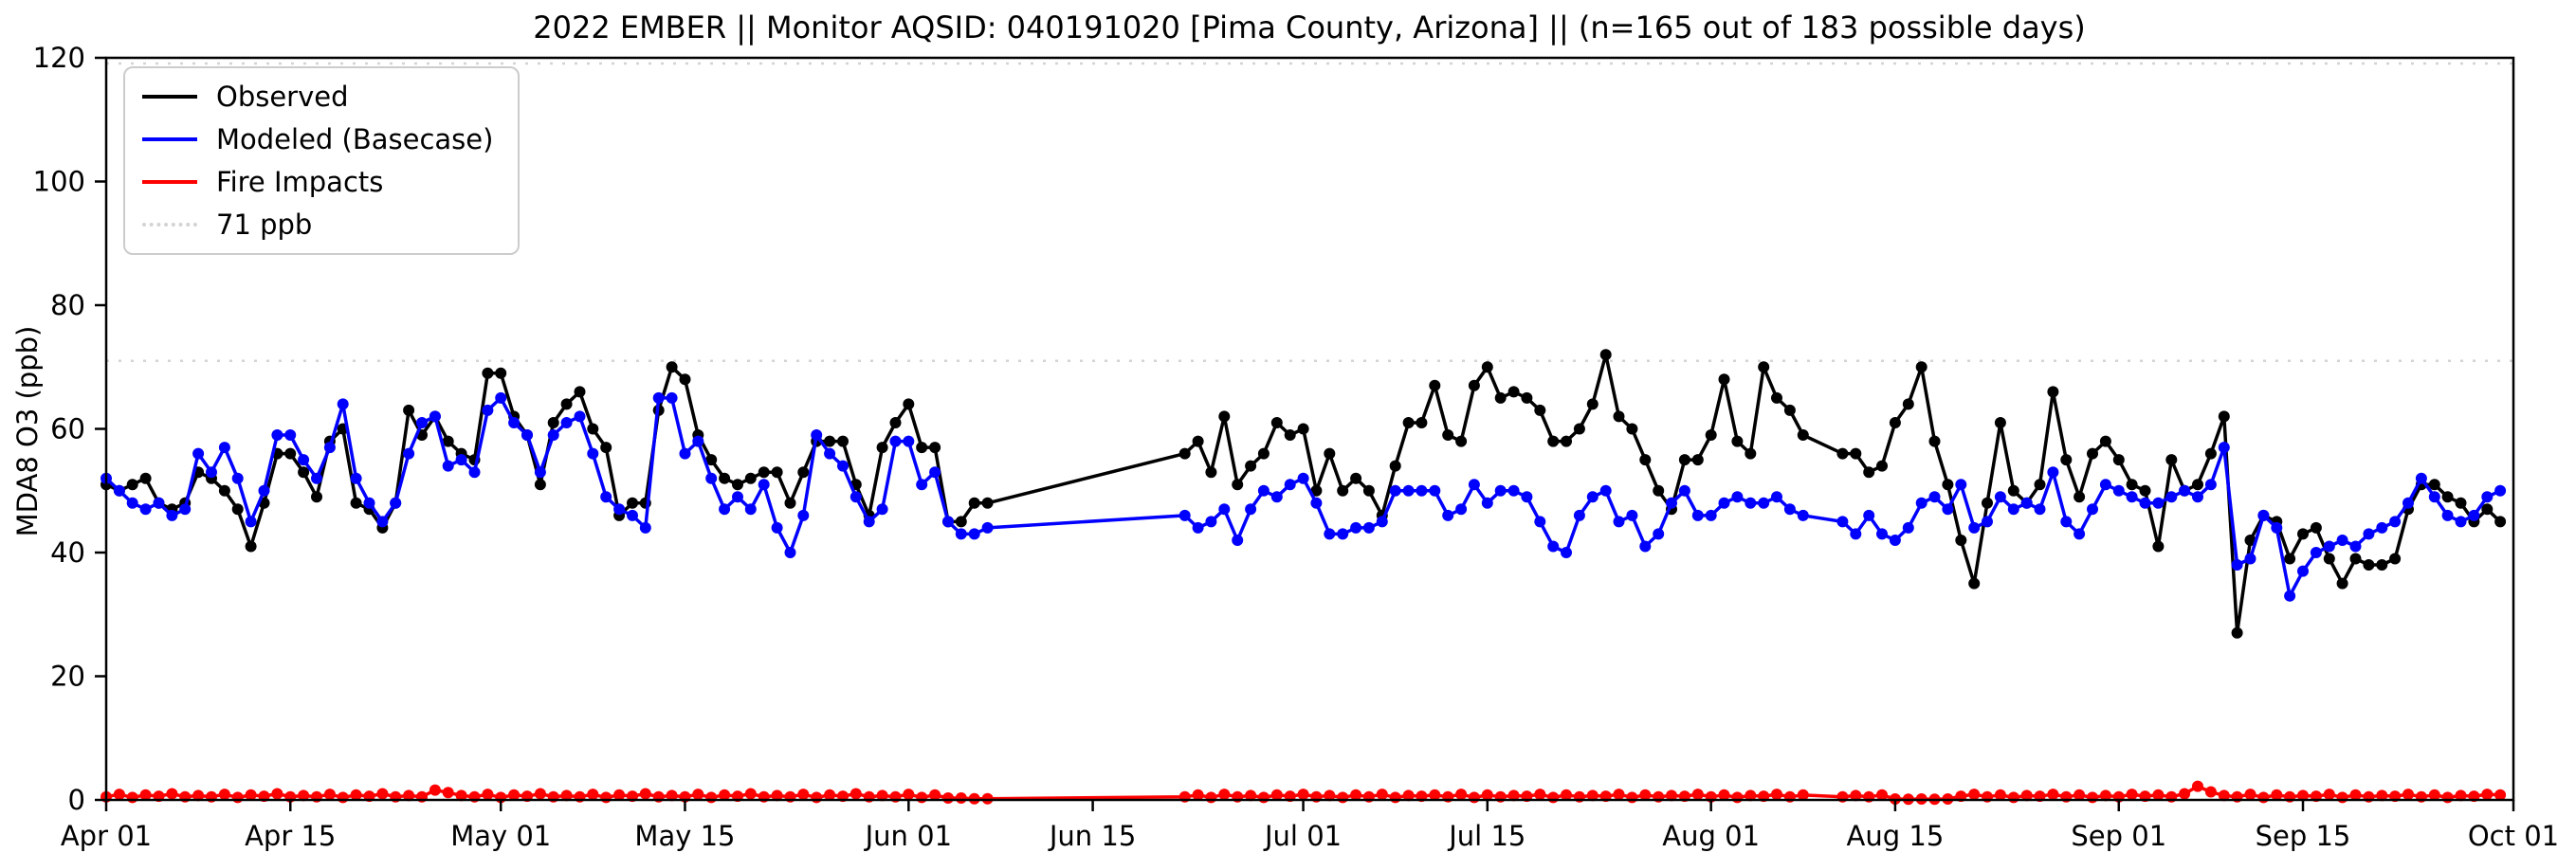 This screenshot has height=853, width=2576. What do you see at coordinates (317, 97) in the screenshot?
I see `legend-item-observed: Observed` at bounding box center [317, 97].